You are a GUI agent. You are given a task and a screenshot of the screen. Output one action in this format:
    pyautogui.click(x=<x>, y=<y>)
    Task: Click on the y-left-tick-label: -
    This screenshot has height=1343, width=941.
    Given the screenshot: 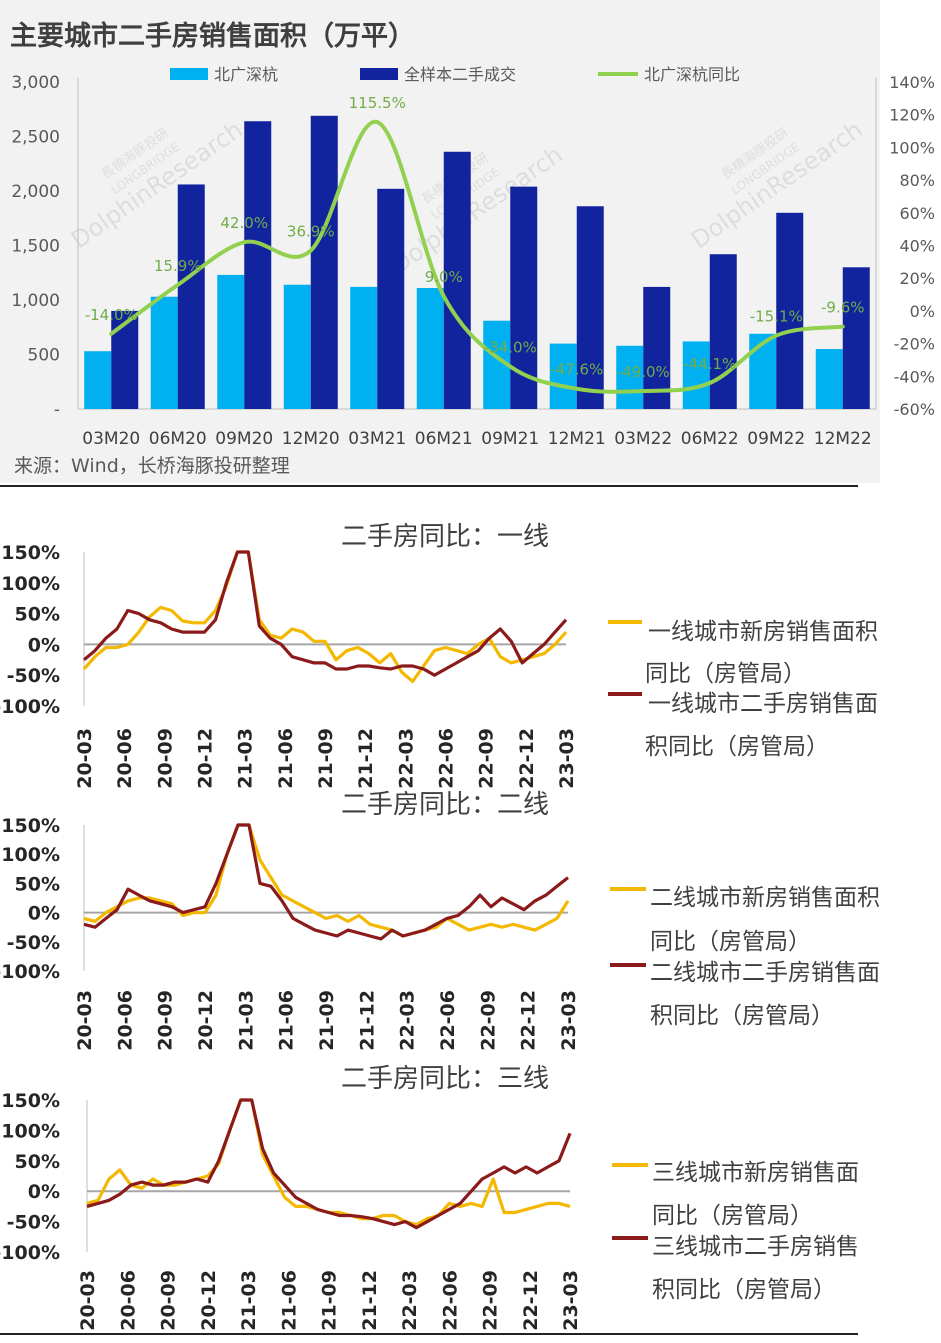 What is the action you would take?
    pyautogui.click(x=57, y=410)
    